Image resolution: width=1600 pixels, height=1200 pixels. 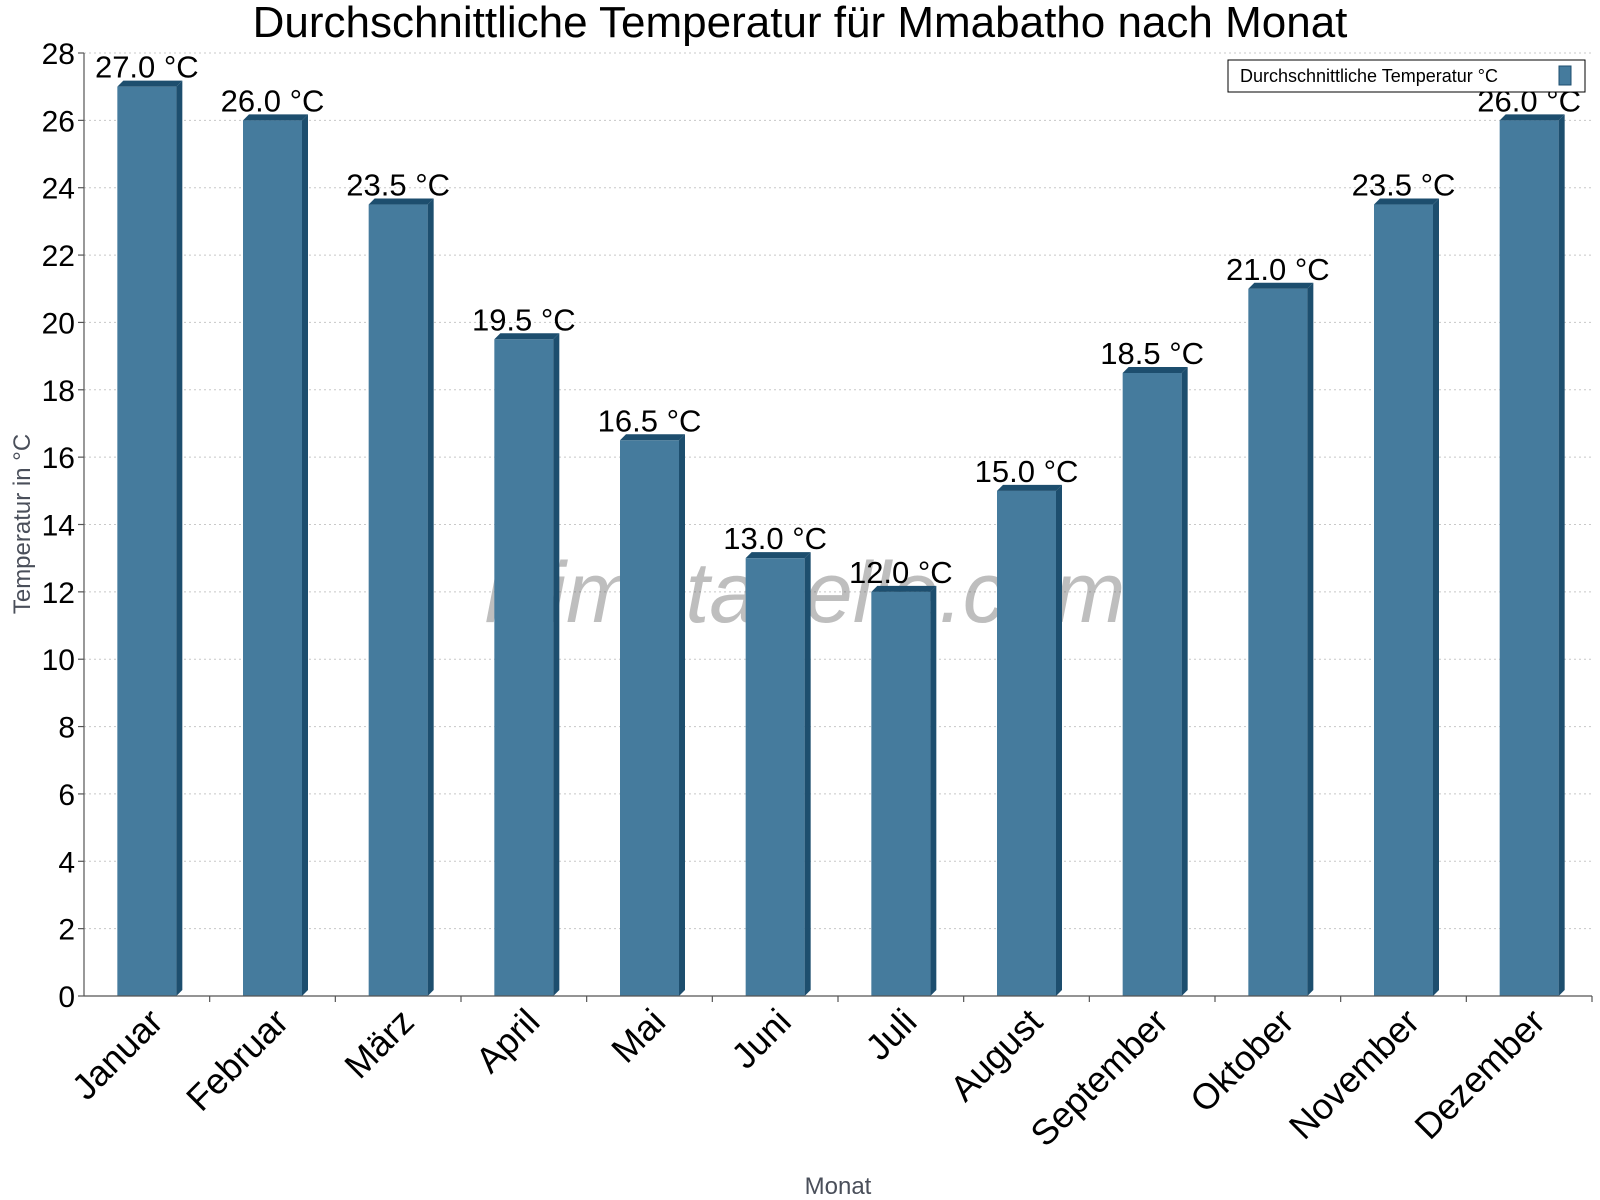 What do you see at coordinates (508, 1041) in the screenshot?
I see `x-tick-label: April` at bounding box center [508, 1041].